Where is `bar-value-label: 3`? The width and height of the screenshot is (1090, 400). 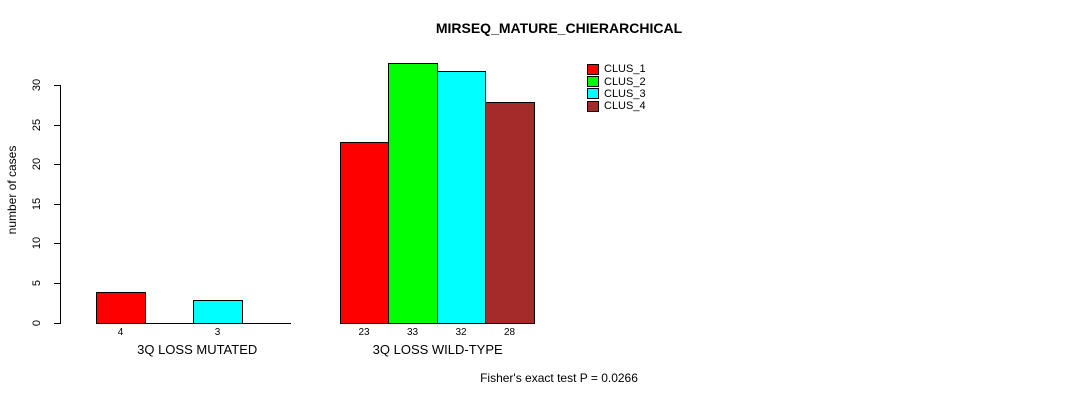 bar-value-label: 3 is located at coordinates (217, 332).